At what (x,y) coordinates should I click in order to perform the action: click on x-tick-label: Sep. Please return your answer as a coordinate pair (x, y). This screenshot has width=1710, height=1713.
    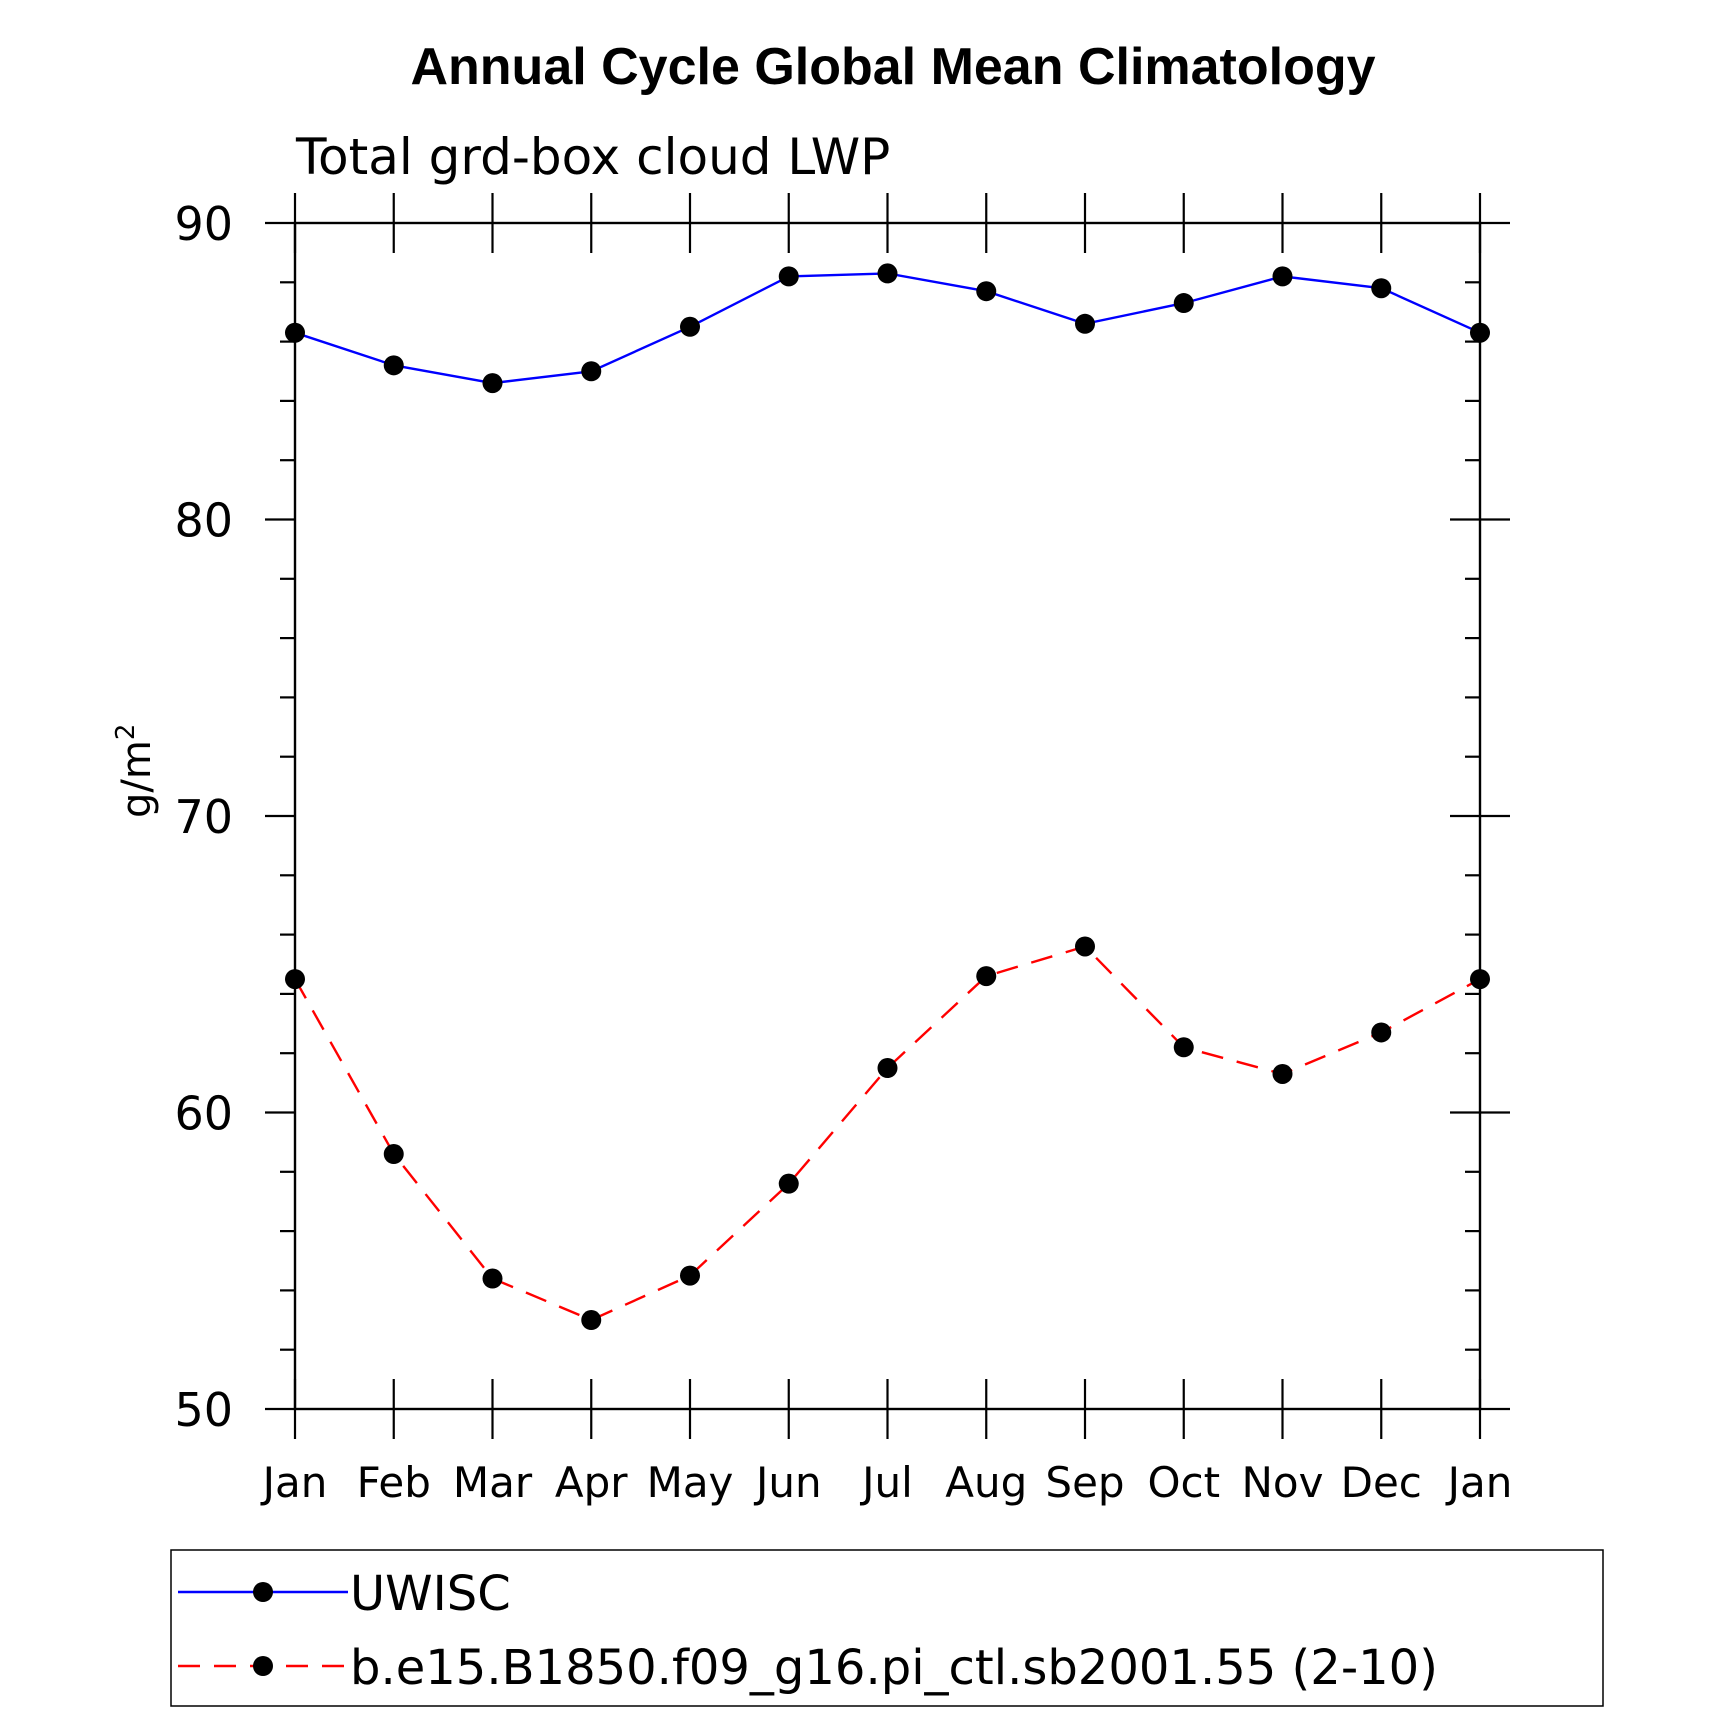
    Looking at the image, I should click on (1084, 1482).